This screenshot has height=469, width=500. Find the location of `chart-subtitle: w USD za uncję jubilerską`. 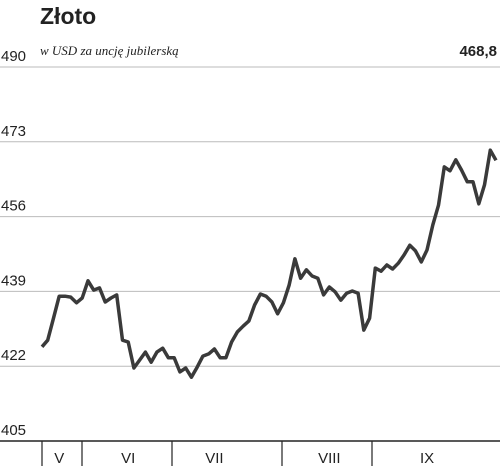

chart-subtitle: w USD za uncję jubilerską is located at coordinates (109, 50).